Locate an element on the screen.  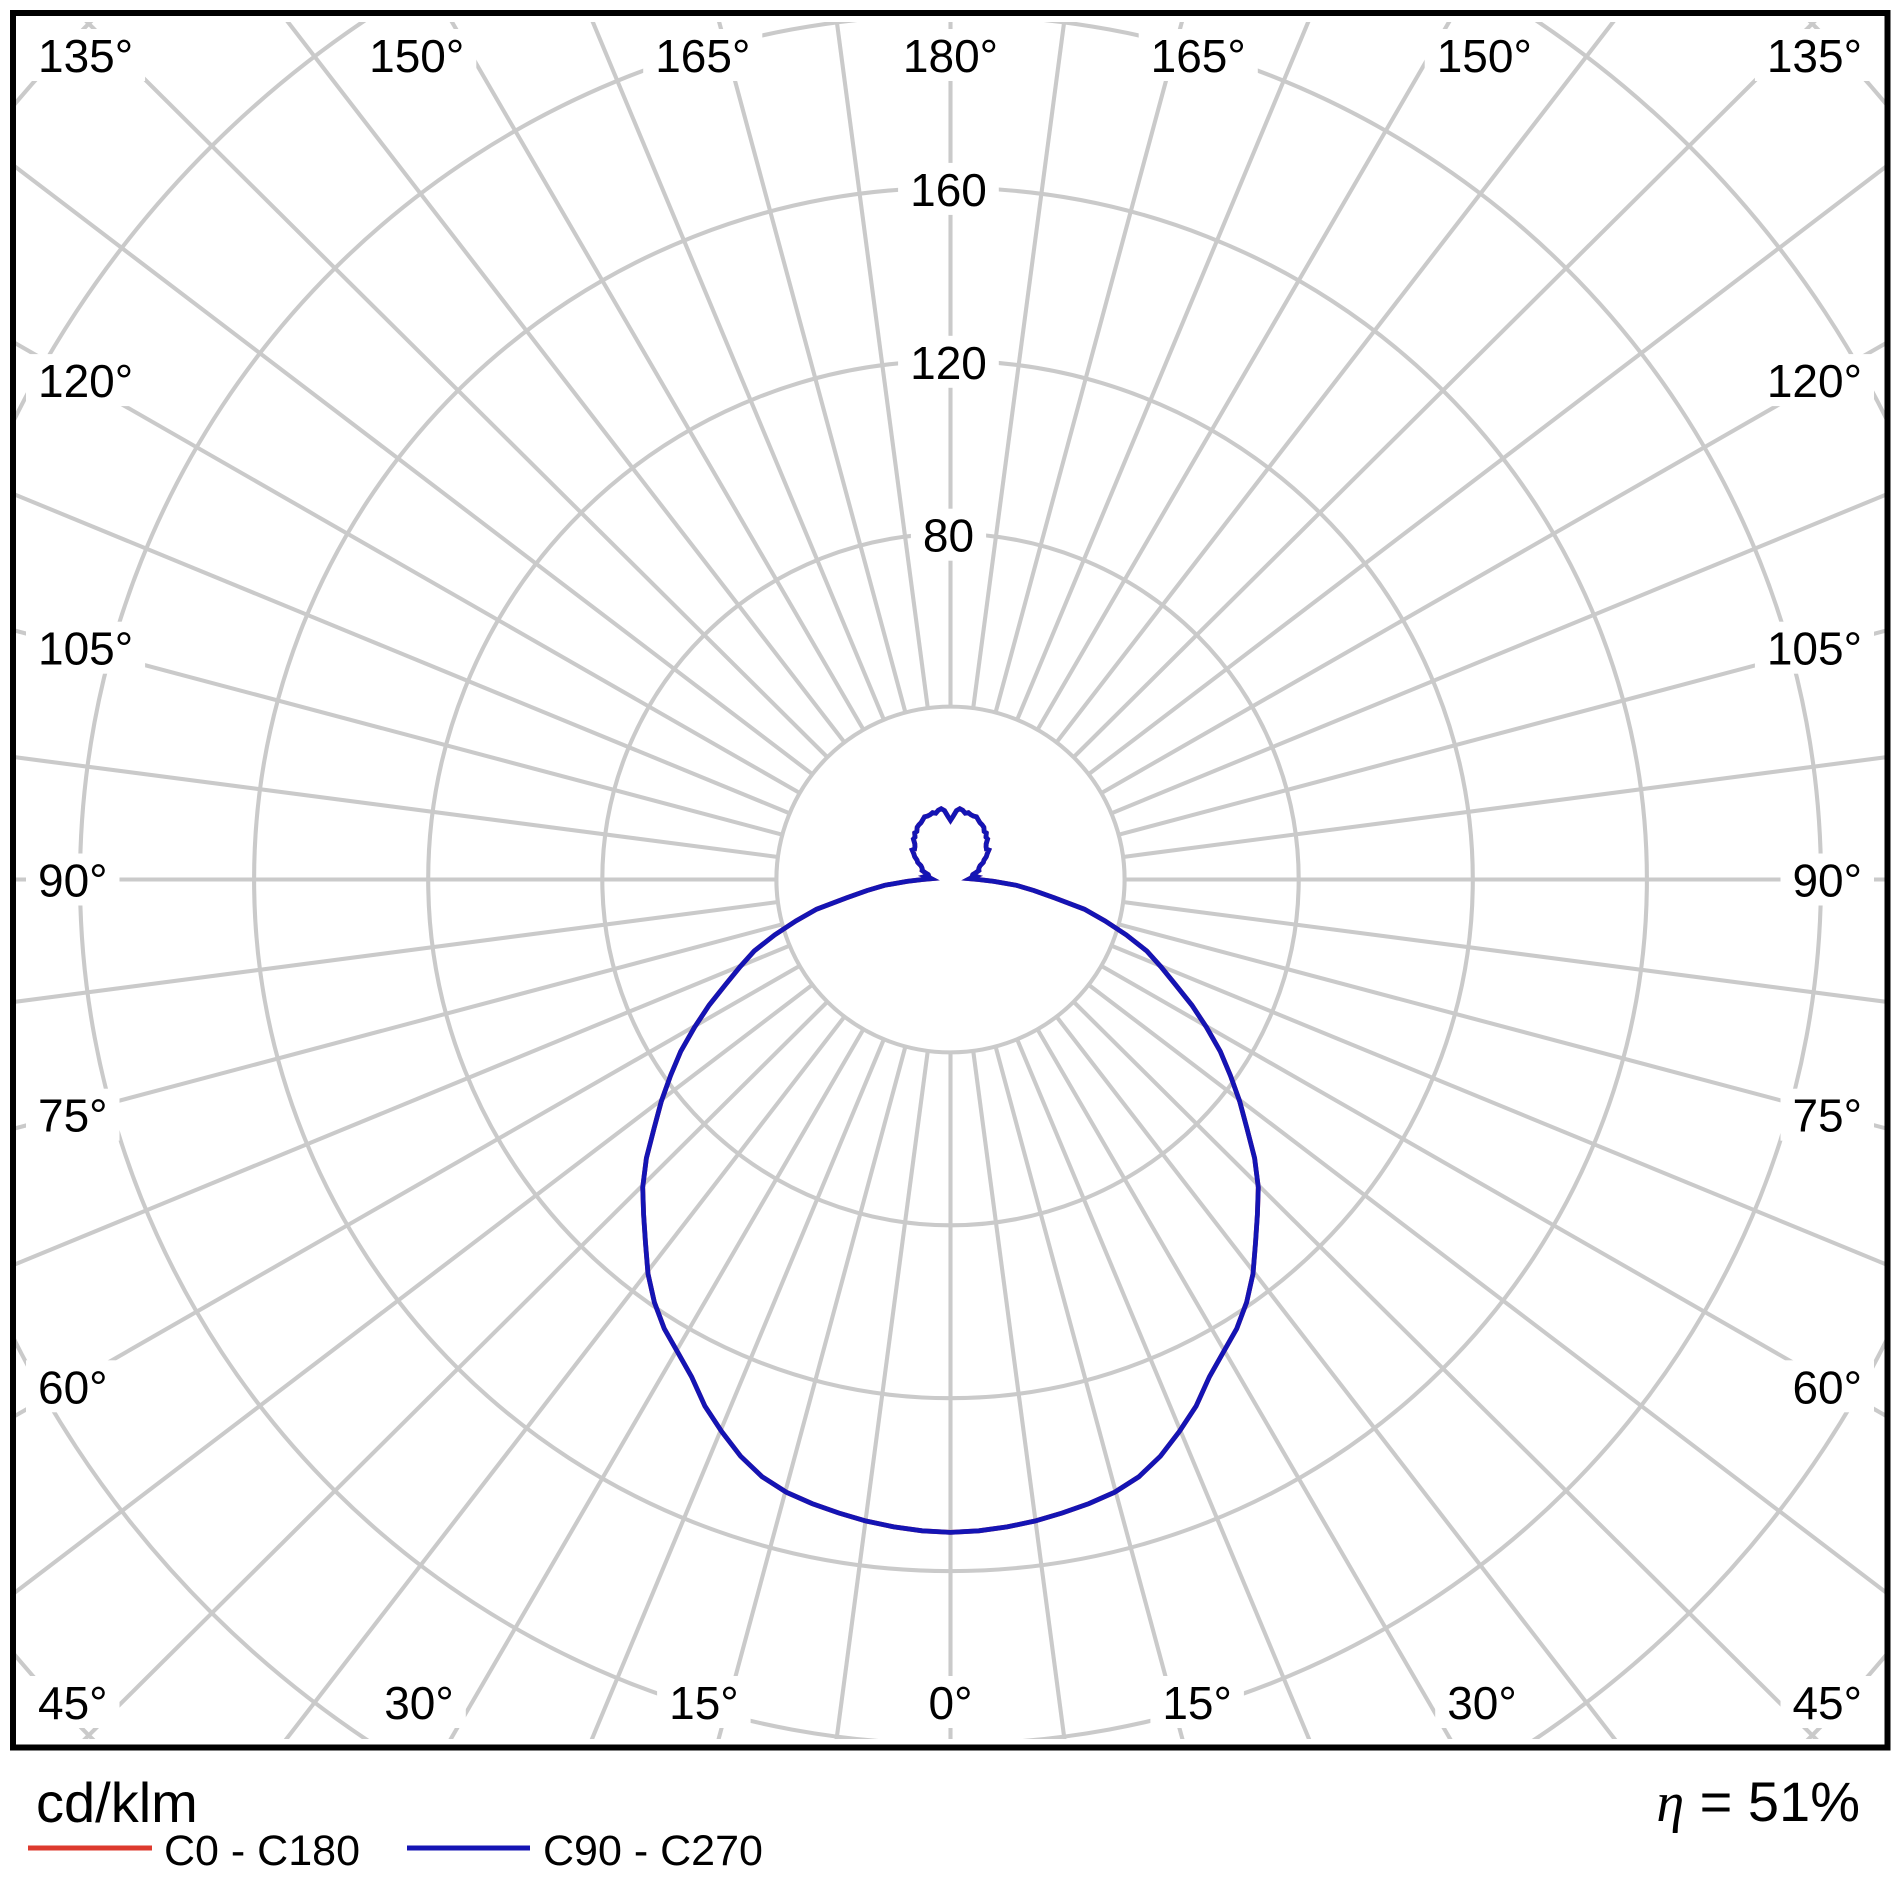
svg-text: 160 is located at coordinates (948, 190).